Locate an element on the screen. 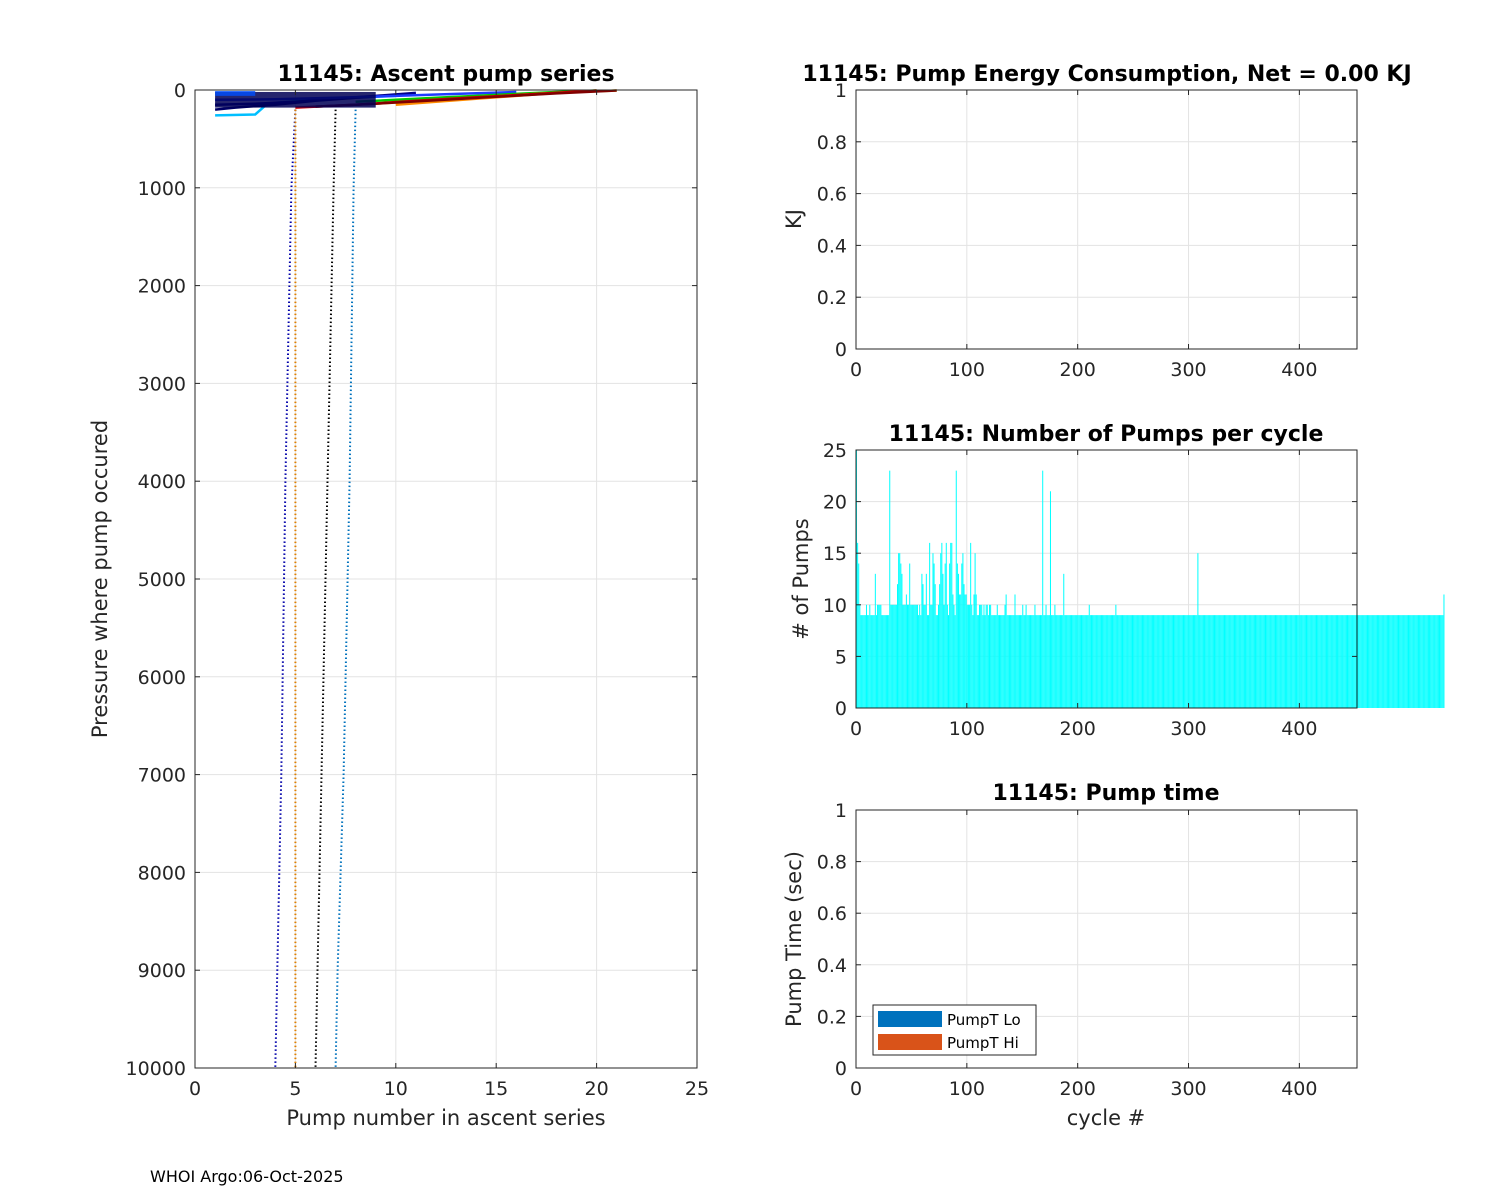 This screenshot has width=1500, height=1200. pumptime-y-tick-label: 0.4 is located at coordinates (832, 966).